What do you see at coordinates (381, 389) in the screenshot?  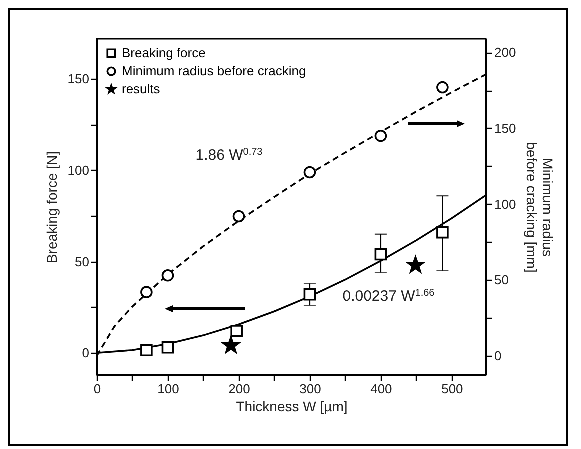 I see `x-tick-label: 400` at bounding box center [381, 389].